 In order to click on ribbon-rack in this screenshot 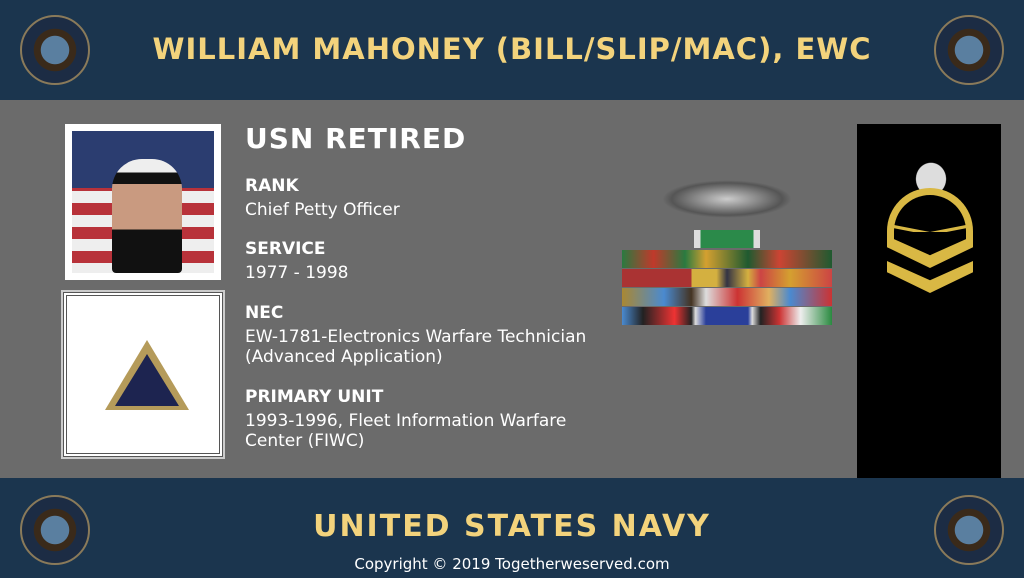, I will do `click(727, 278)`.